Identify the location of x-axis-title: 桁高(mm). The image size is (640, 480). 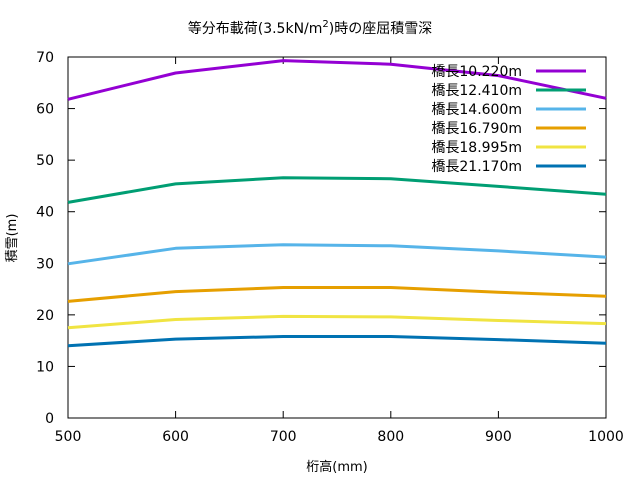
(336, 467).